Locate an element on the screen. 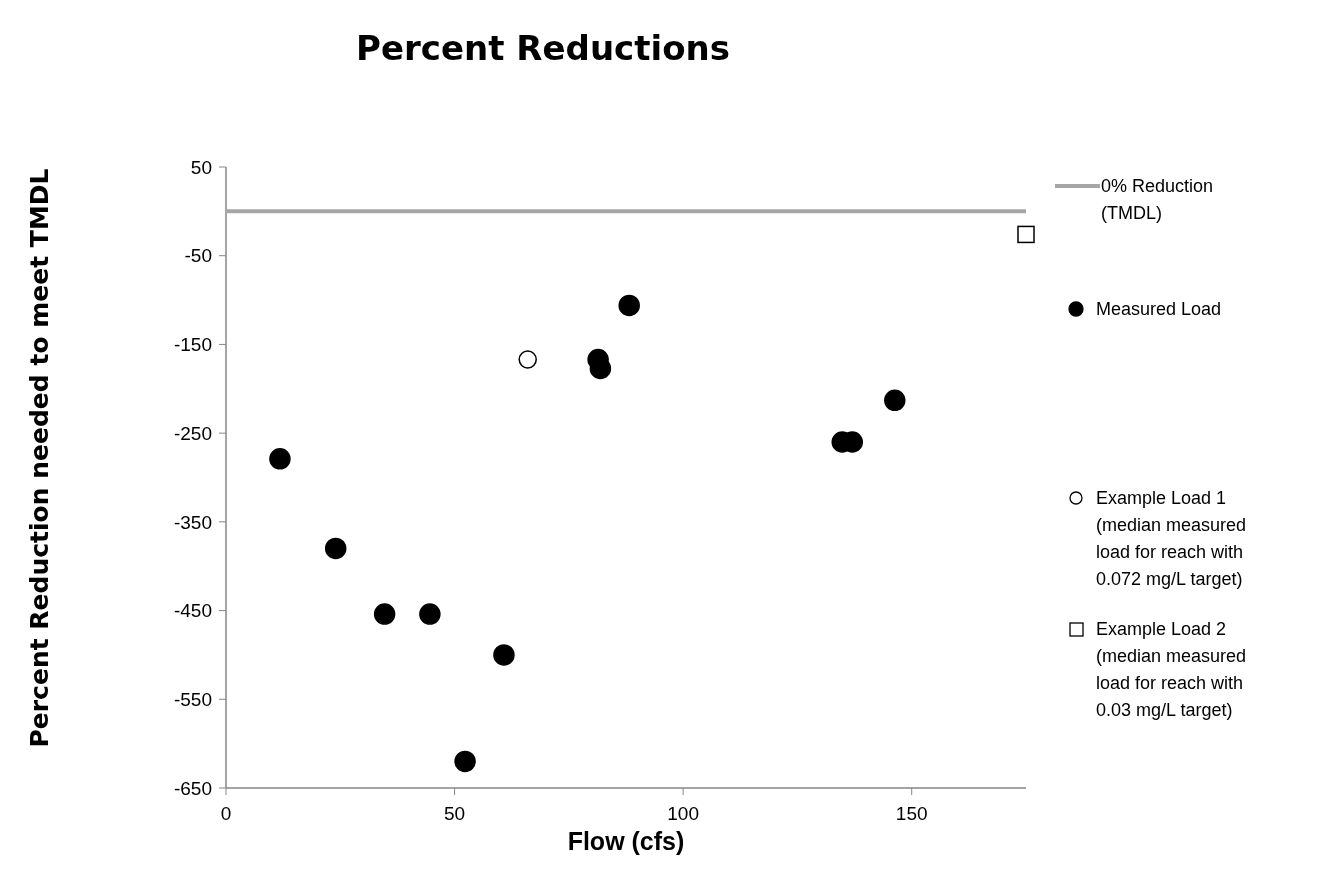 The width and height of the screenshot is (1343, 880). y-tick-label: -650 is located at coordinates (192, 788).